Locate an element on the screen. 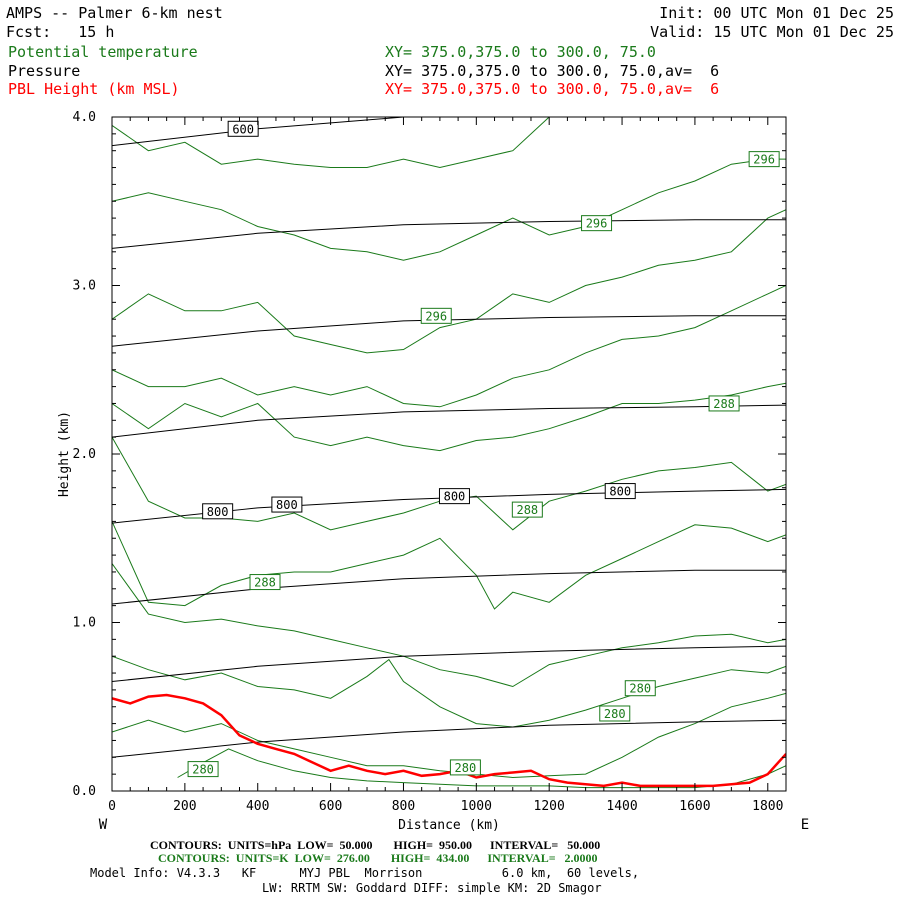 This screenshot has width=900, height=900. pressure-label-1-box is located at coordinates (218, 511).